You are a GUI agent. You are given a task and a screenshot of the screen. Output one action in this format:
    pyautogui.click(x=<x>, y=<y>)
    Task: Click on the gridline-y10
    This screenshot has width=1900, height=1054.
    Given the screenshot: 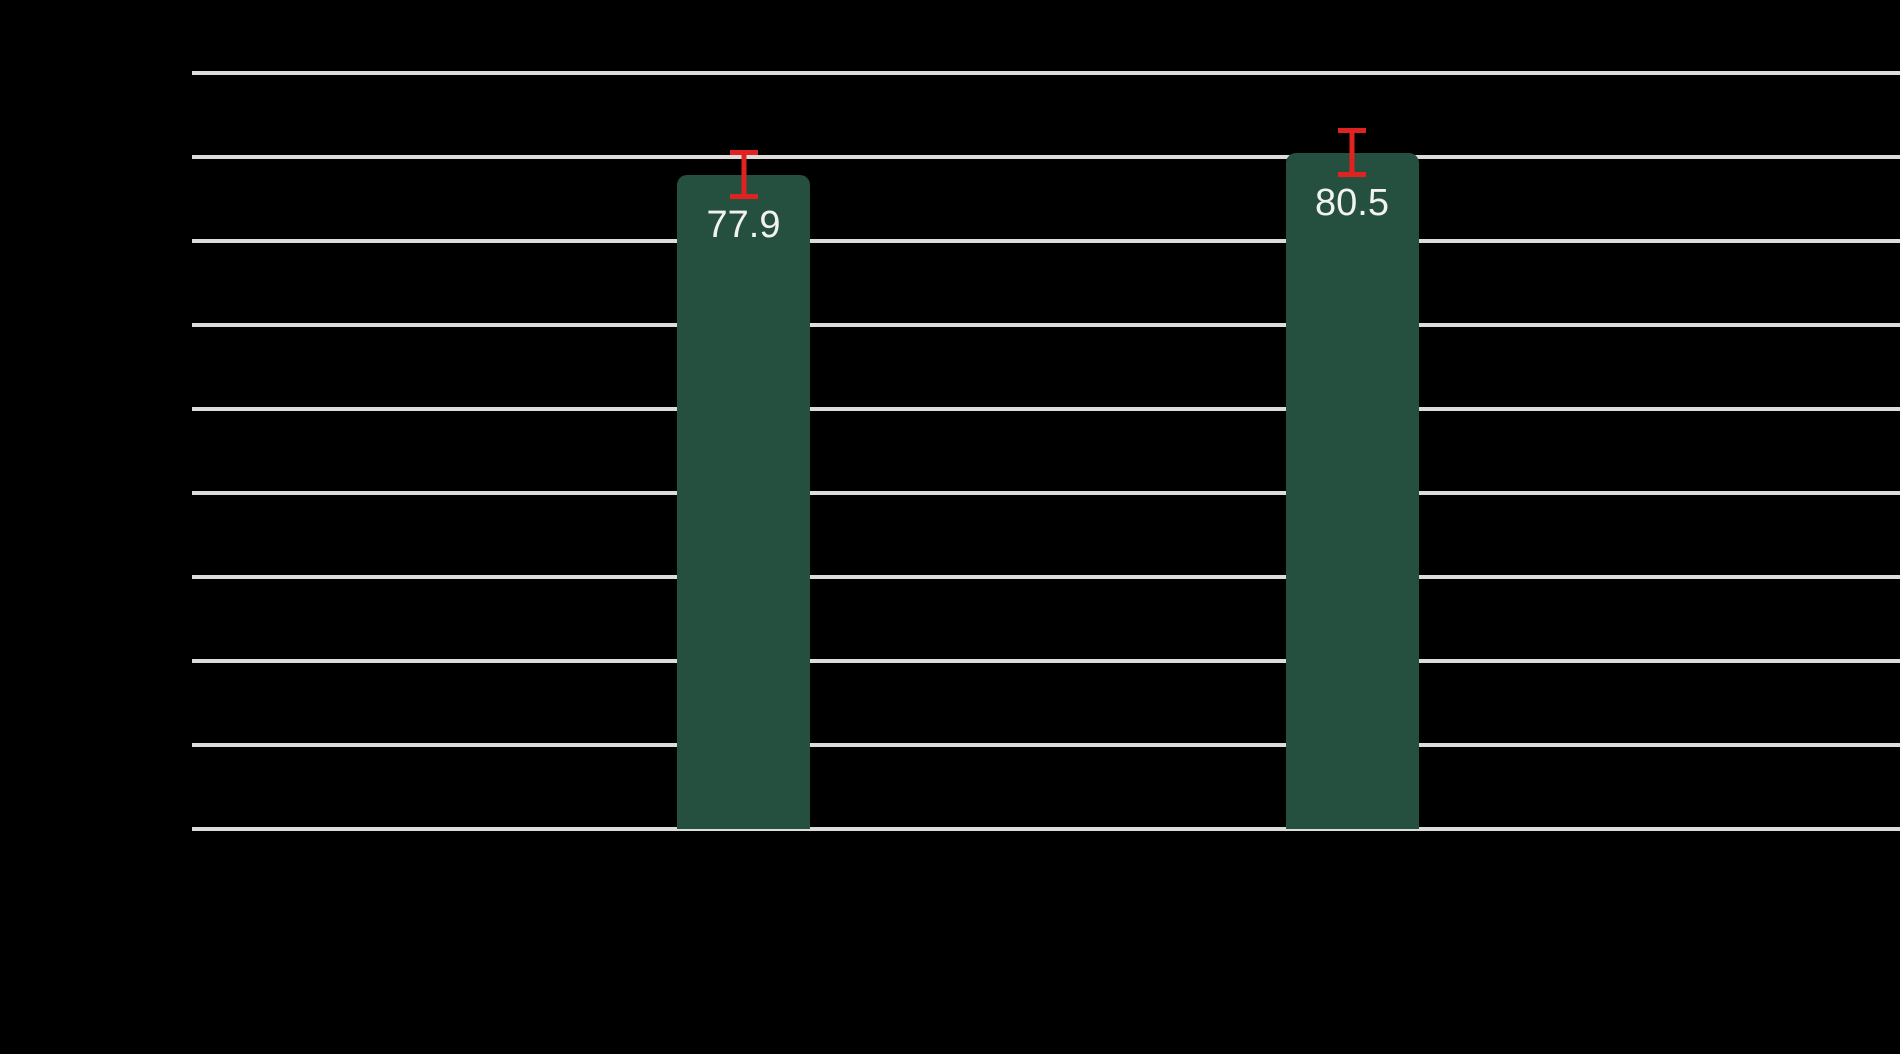 What is the action you would take?
    pyautogui.click(x=1046, y=745)
    